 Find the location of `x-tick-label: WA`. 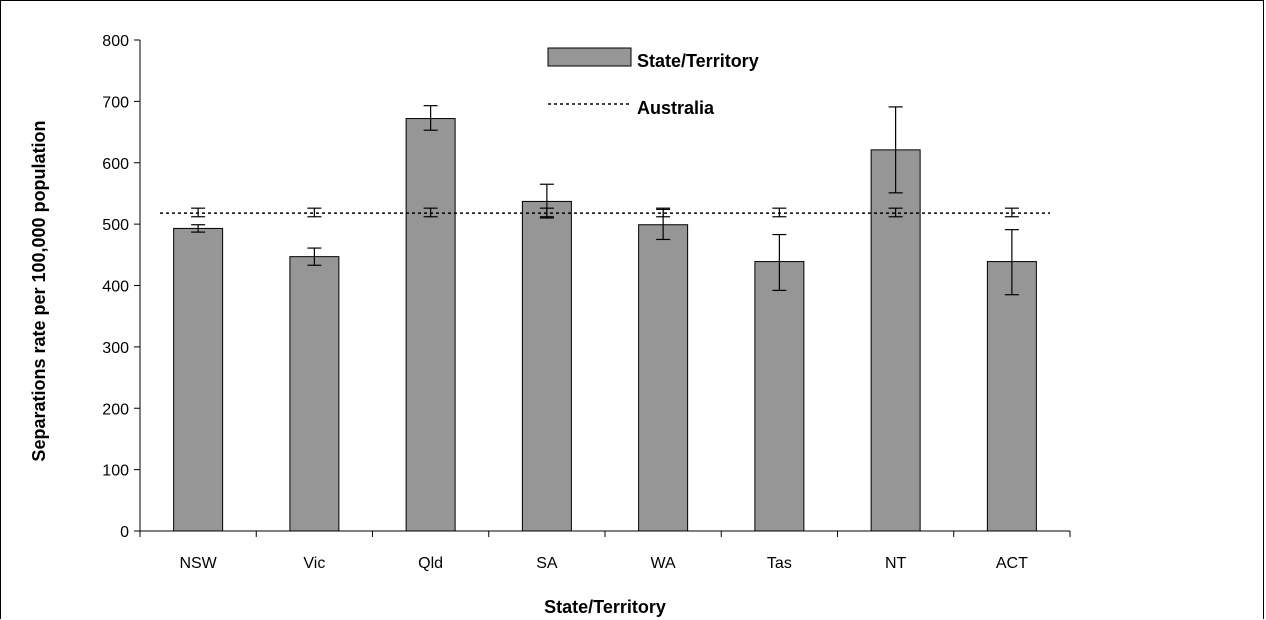

x-tick-label: WA is located at coordinates (664, 563).